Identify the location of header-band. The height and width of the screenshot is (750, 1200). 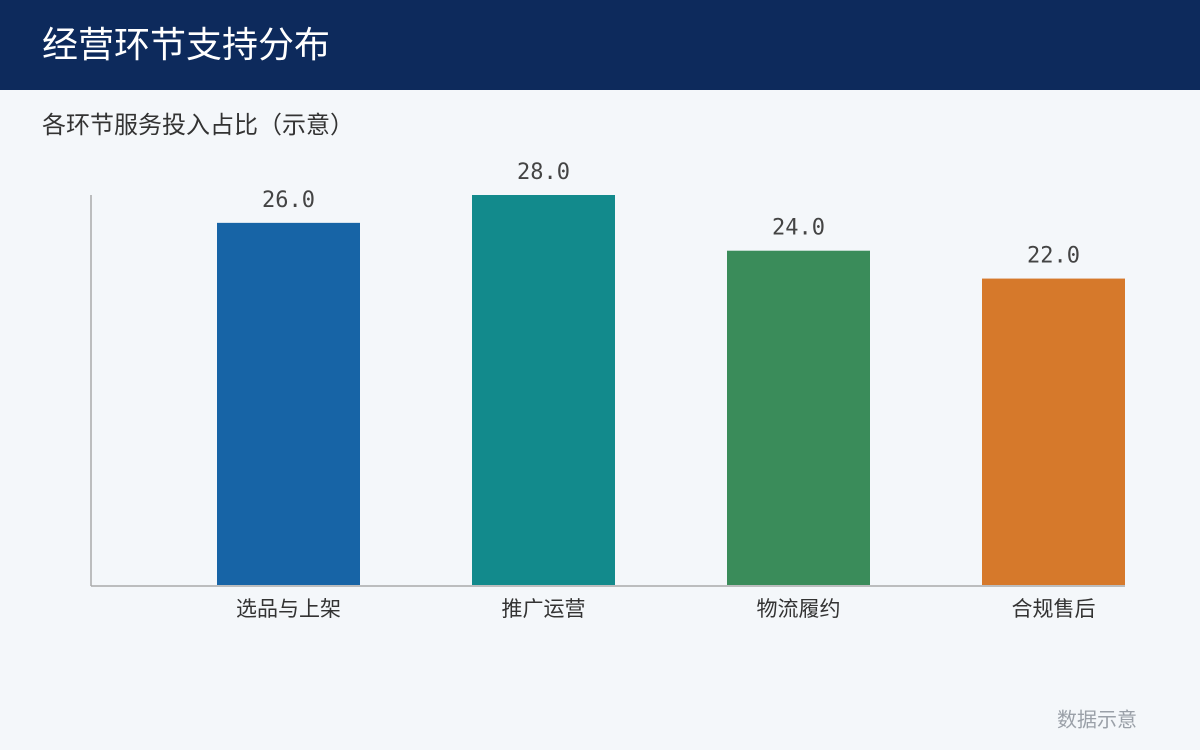
(600, 45).